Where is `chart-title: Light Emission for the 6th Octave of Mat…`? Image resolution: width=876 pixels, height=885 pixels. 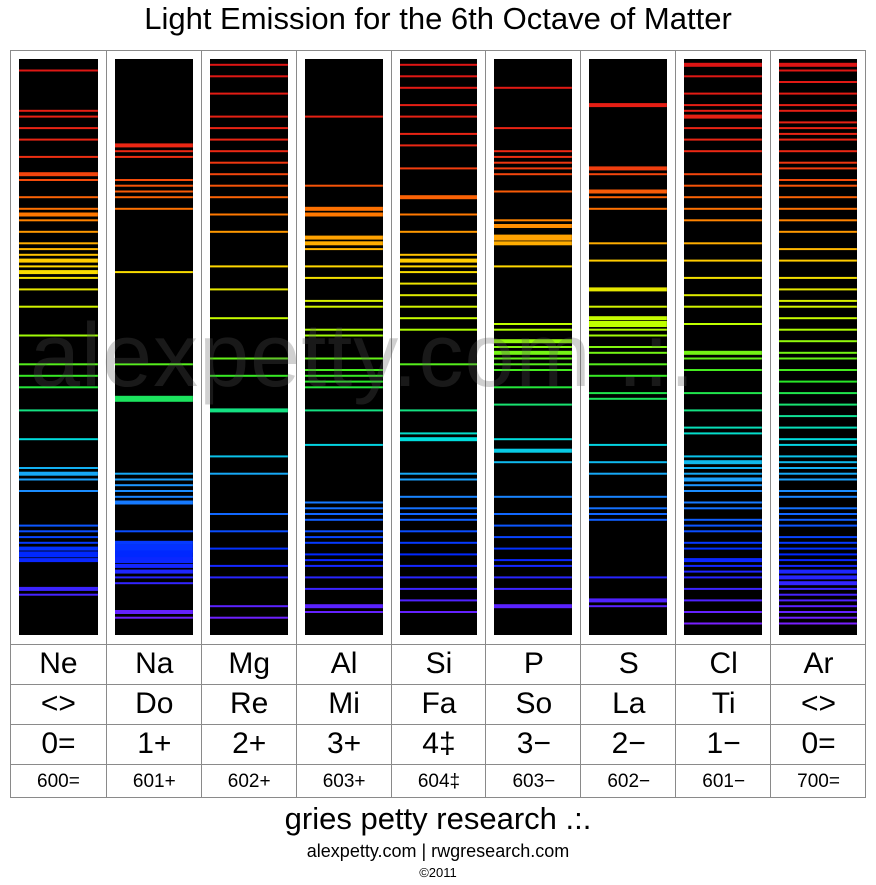
chart-title: Light Emission for the 6th Octave of Mat… is located at coordinates (438, 18).